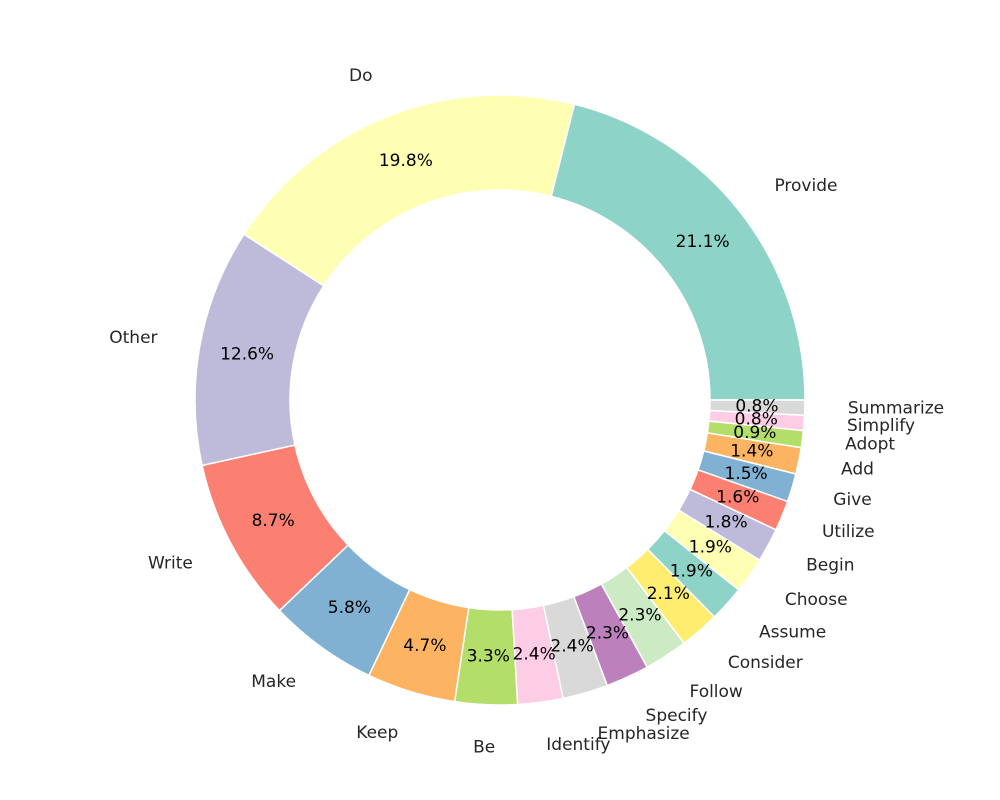 This screenshot has width=1000, height=800. Describe the element at coordinates (247, 354) in the screenshot. I see `pct-label-other: 12.6%` at that location.